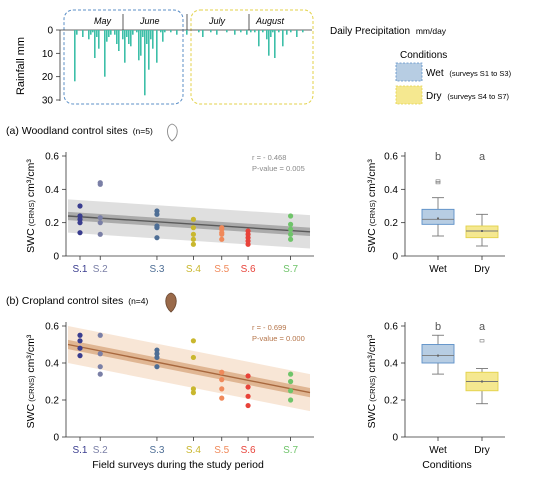  Describe the element at coordinates (221, 450) in the screenshot. I see `x-tick-label: S.5` at that location.